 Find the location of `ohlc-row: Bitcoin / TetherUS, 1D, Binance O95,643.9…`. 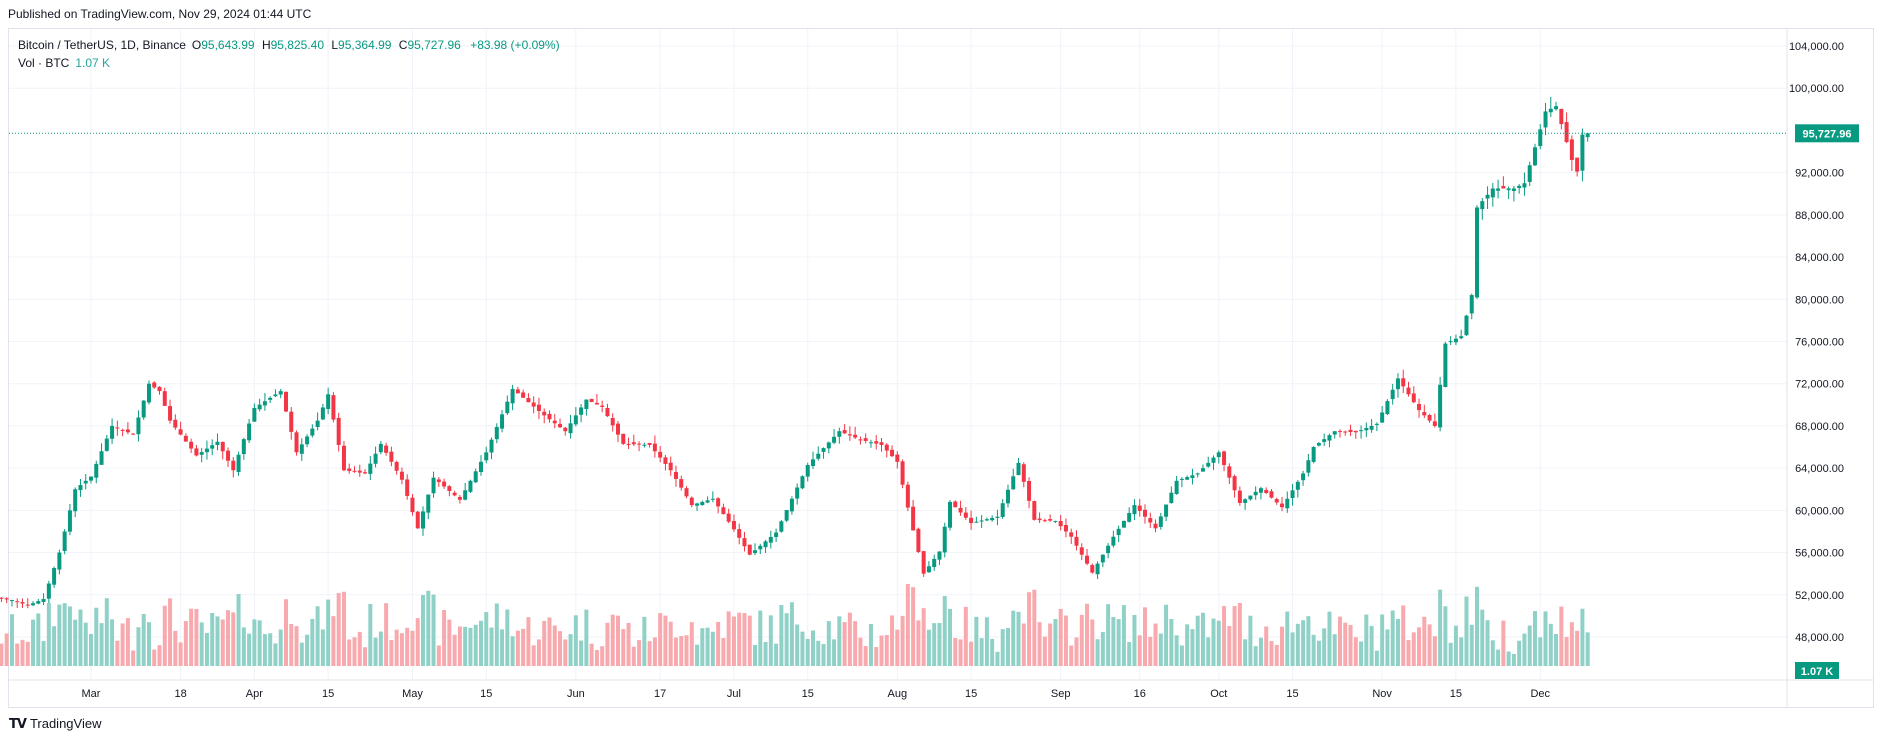

ohlc-row: Bitcoin / TetherUS, 1D, Binance O95,643.9… is located at coordinates (289, 45).